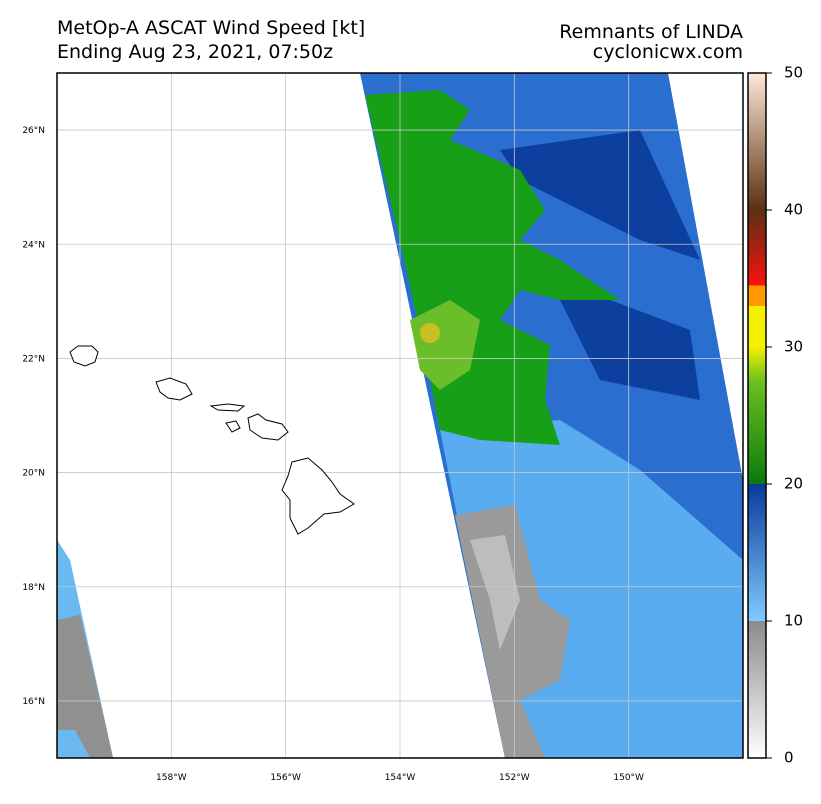 The image size is (821, 804). What do you see at coordinates (268, 427) in the screenshot?
I see `maui` at bounding box center [268, 427].